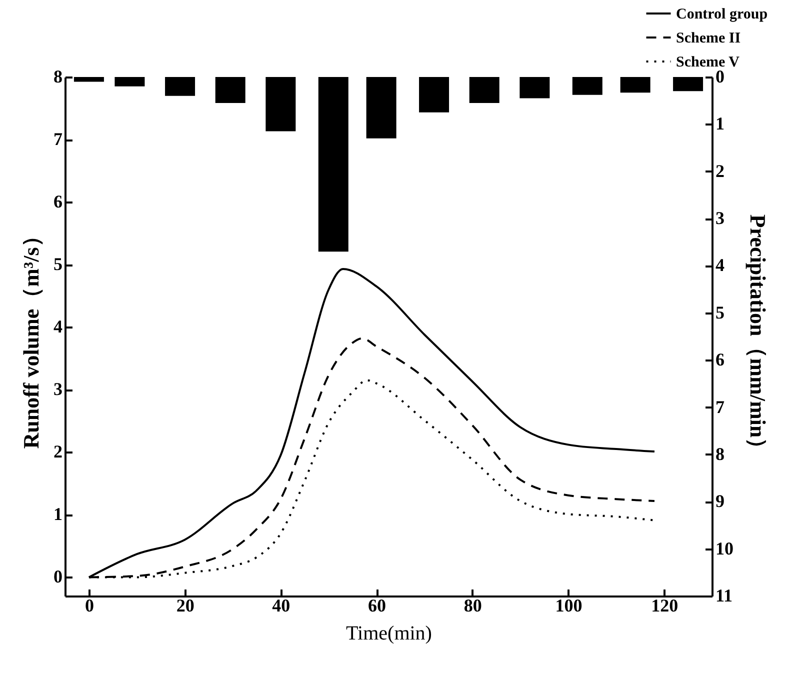 This screenshot has width=800, height=682. Describe the element at coordinates (58, 326) in the screenshot. I see `y-tick-label: 4` at that location.